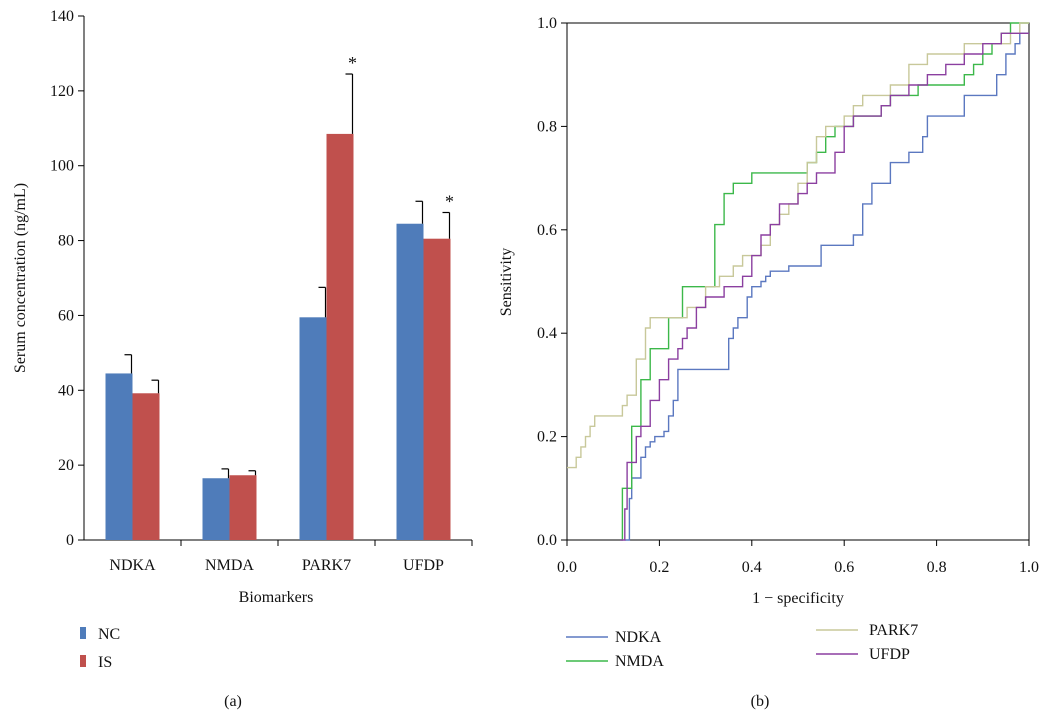  Describe the element at coordinates (276, 597) in the screenshot. I see `panel-a-xlabel: Biomarkers` at that location.